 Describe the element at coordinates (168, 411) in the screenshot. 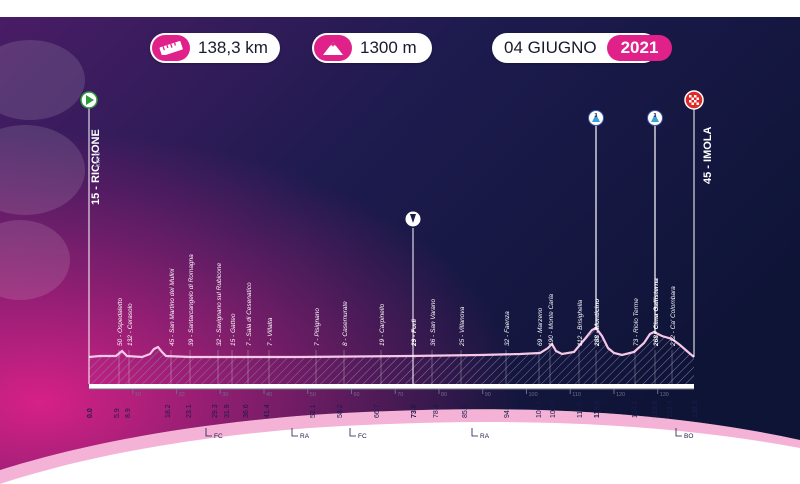

I see `distance-label: 18.2` at that location.